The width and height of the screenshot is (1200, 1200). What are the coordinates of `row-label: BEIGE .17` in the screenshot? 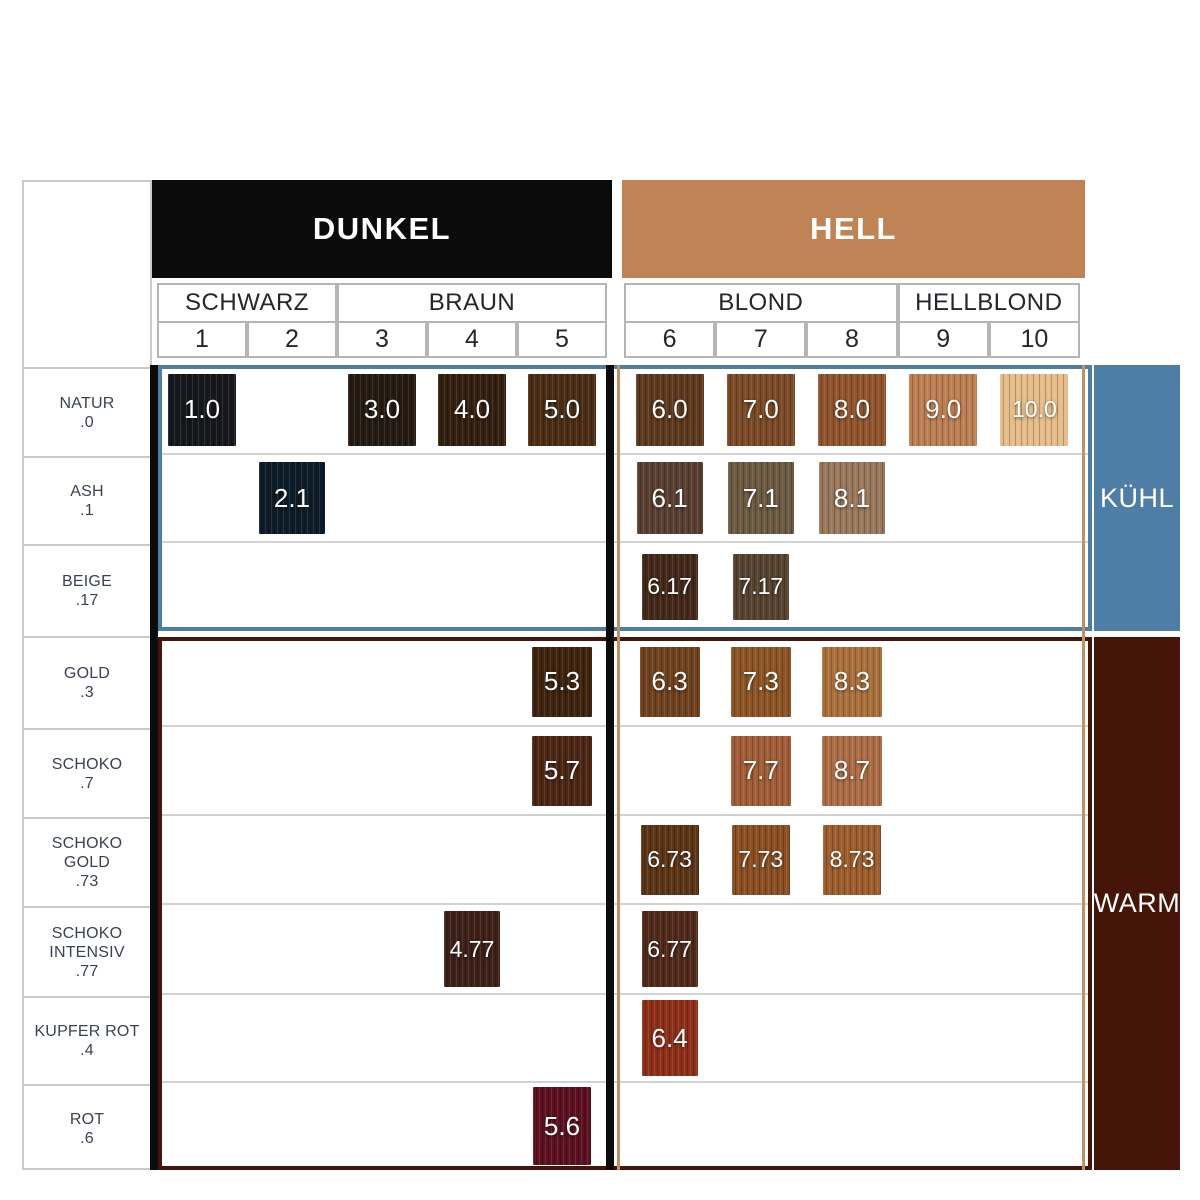 It's located at (87, 590).